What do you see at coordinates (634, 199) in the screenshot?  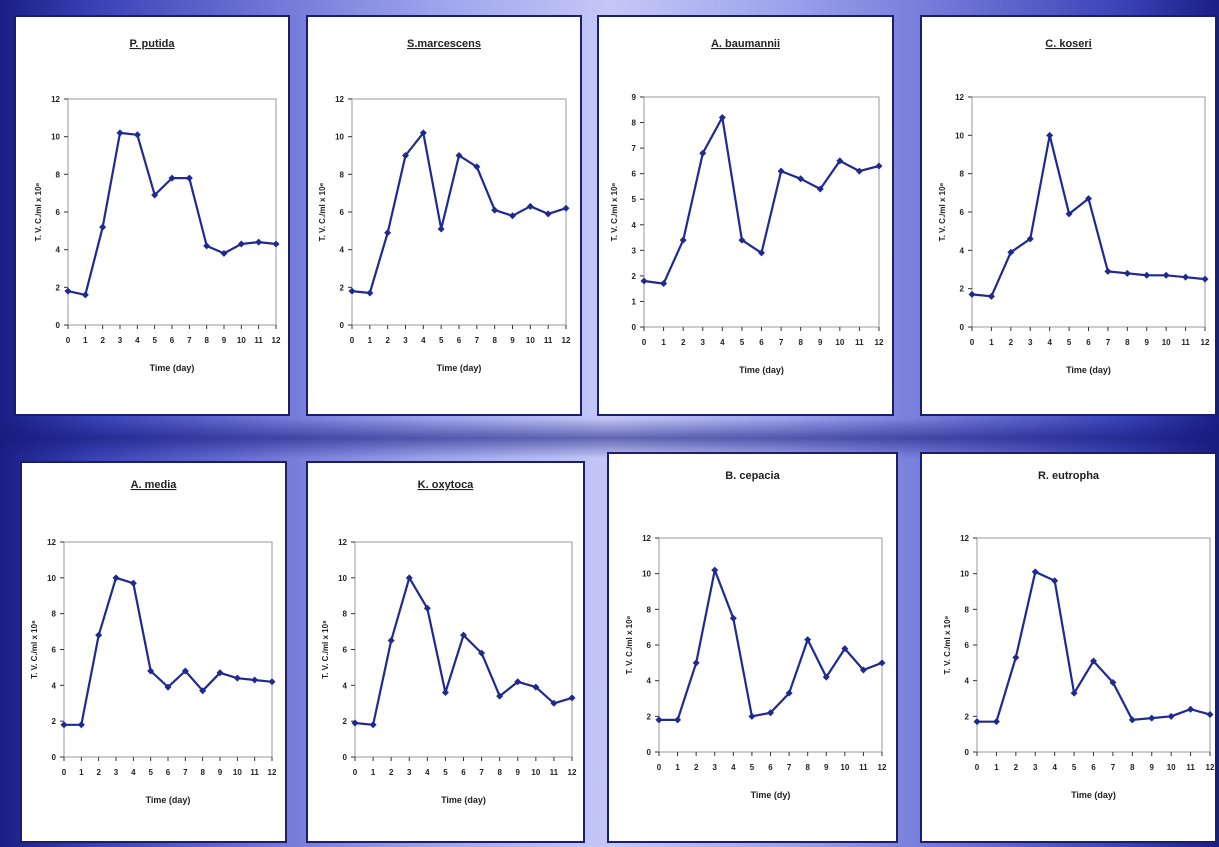 I see `y-tick-label: 5` at bounding box center [634, 199].